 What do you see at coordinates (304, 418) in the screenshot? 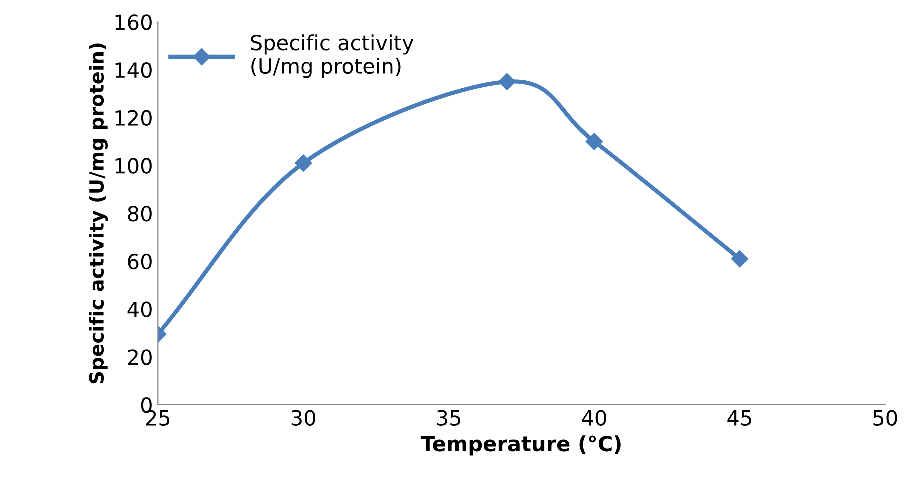
I see `x-tick-label: 30` at bounding box center [304, 418].